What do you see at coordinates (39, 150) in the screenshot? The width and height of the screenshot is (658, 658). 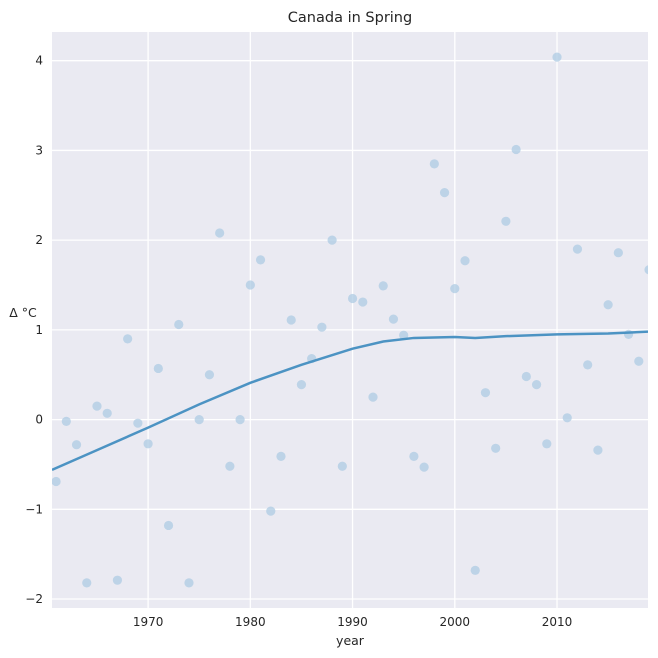 I see `y-tick-label: 3` at bounding box center [39, 150].